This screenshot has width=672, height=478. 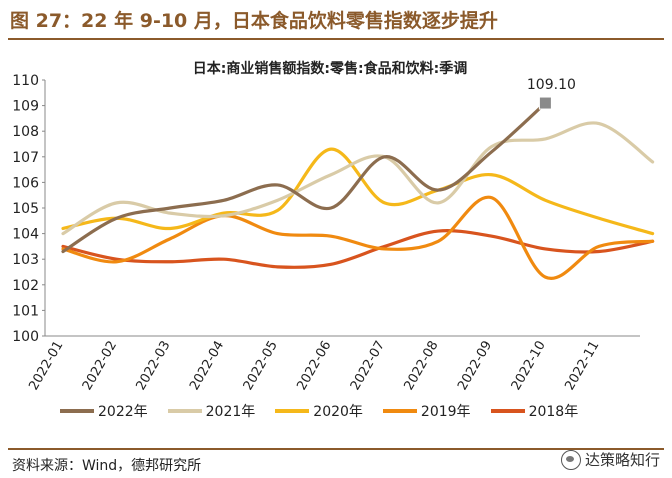 What do you see at coordinates (25, 132) in the screenshot?
I see `y-tick-label: 108` at bounding box center [25, 132].